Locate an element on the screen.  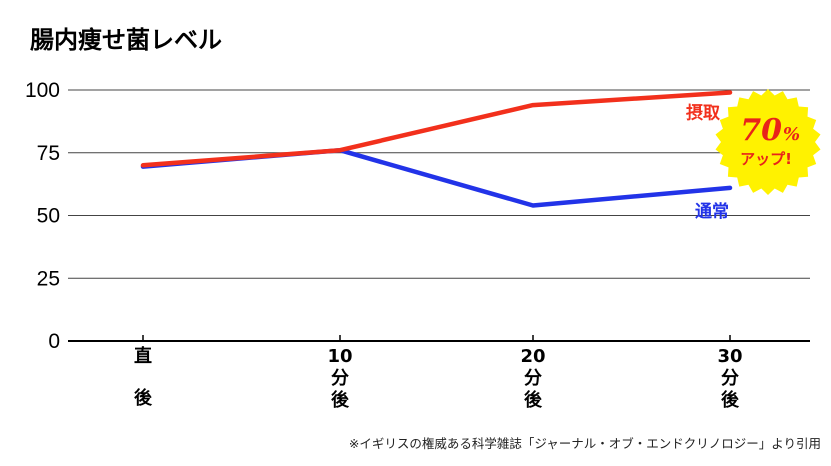
source-footnote: ※イギリスの権威ある科学雑誌「ジャーナル・オブ・エンドクリノロジー」より引用 is located at coordinates (585, 443).